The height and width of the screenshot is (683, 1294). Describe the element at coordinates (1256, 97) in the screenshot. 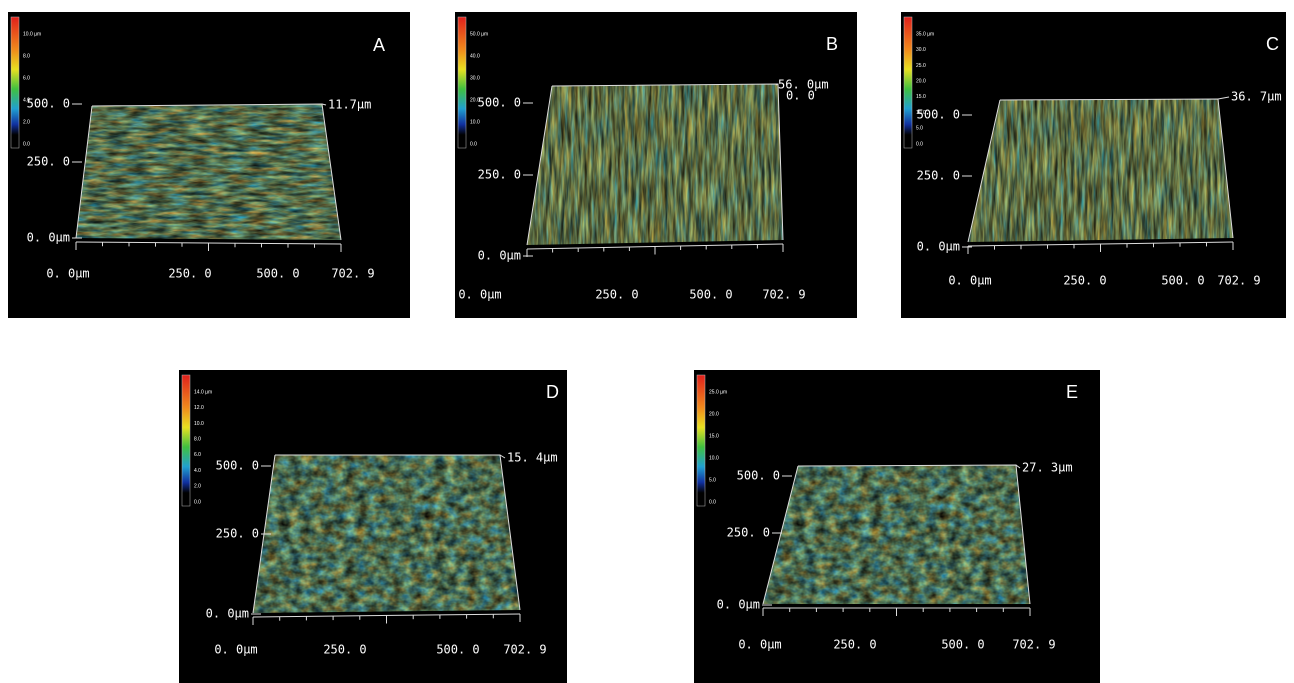

I see `z-max-label: 36. 7µm` at that location.